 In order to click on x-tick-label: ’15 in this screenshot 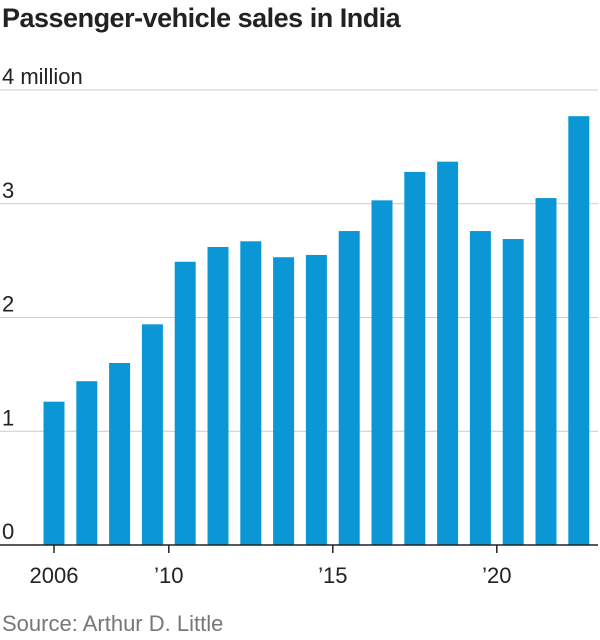, I will do `click(332, 575)`.